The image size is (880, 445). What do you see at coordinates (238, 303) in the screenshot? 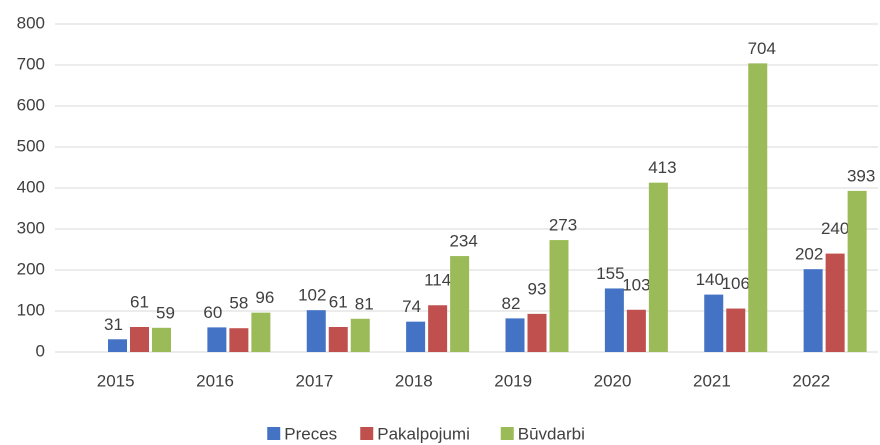
I see `data-label: 58` at bounding box center [238, 303].